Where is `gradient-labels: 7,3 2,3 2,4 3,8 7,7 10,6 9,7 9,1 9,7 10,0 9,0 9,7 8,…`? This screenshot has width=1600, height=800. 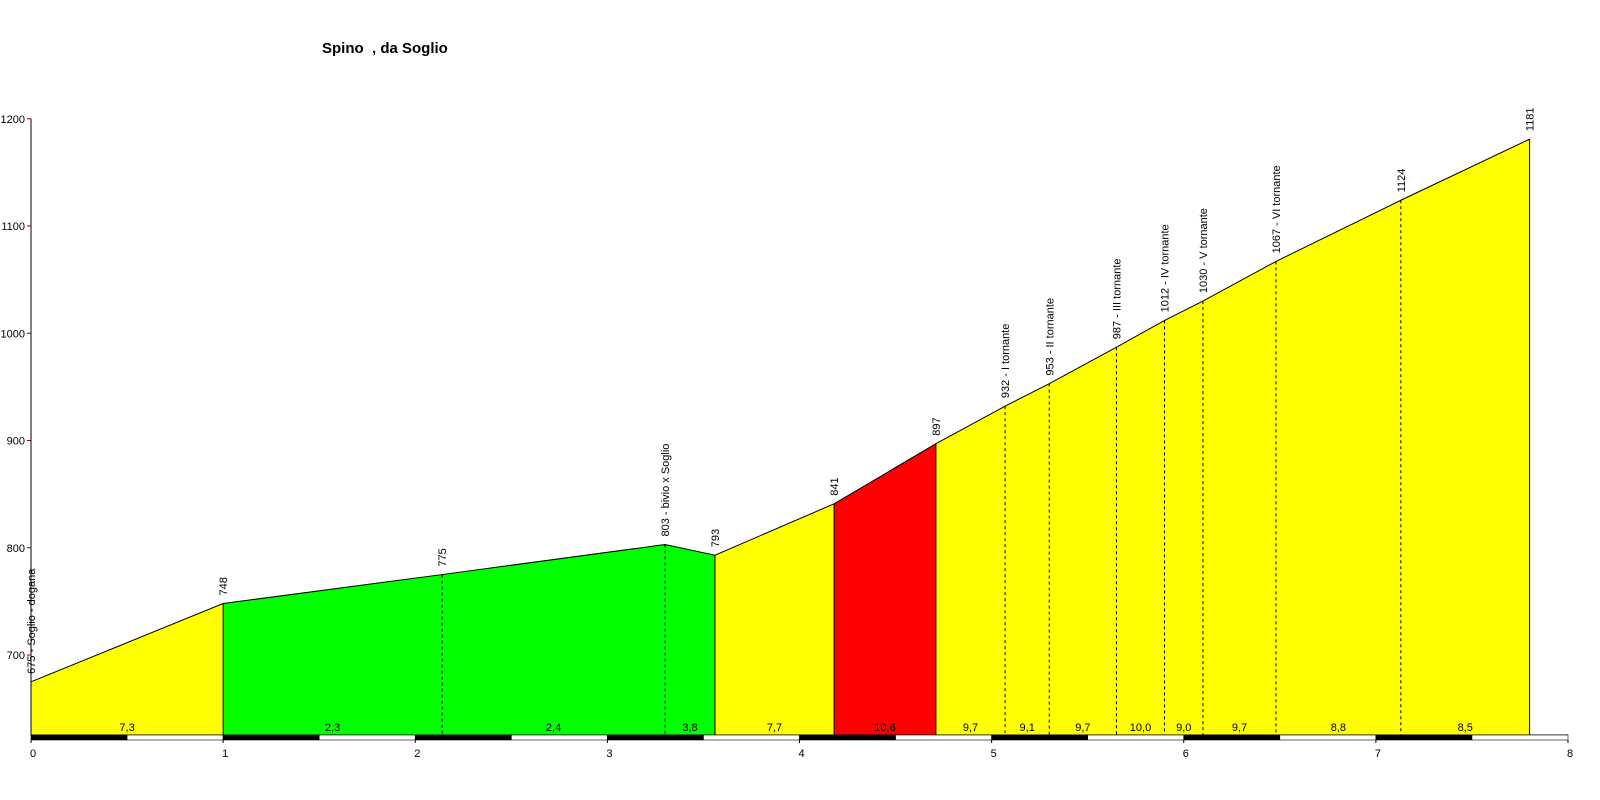
gradient-labels: 7,3 2,3 2,4 3,8 7,7 10,6 9,7 9,1 9,7 10,0 9,0 9,7 8,… is located at coordinates (795, 728).